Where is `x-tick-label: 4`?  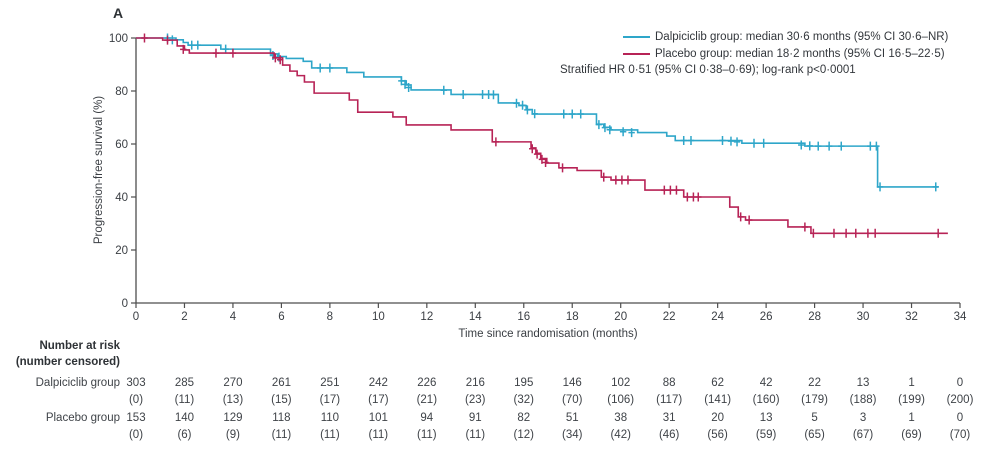 x-tick-label: 4 is located at coordinates (233, 317).